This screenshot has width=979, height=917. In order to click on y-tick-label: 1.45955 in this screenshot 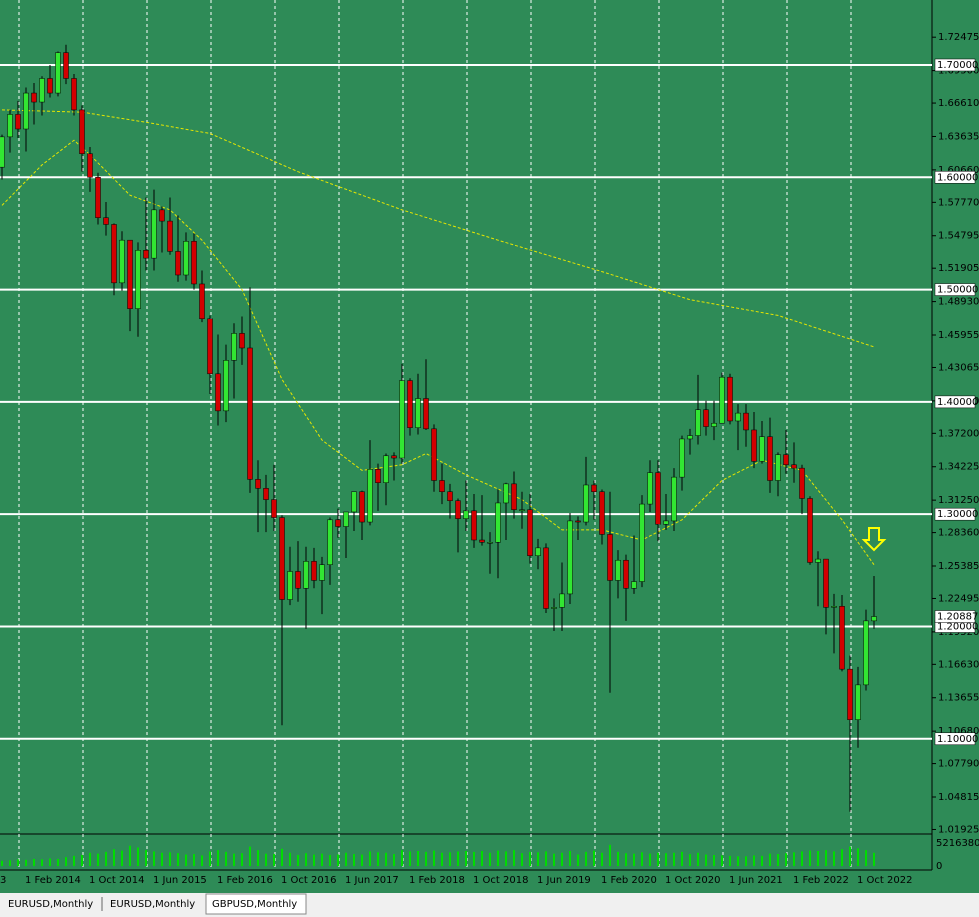, I will do `click(958, 335)`.